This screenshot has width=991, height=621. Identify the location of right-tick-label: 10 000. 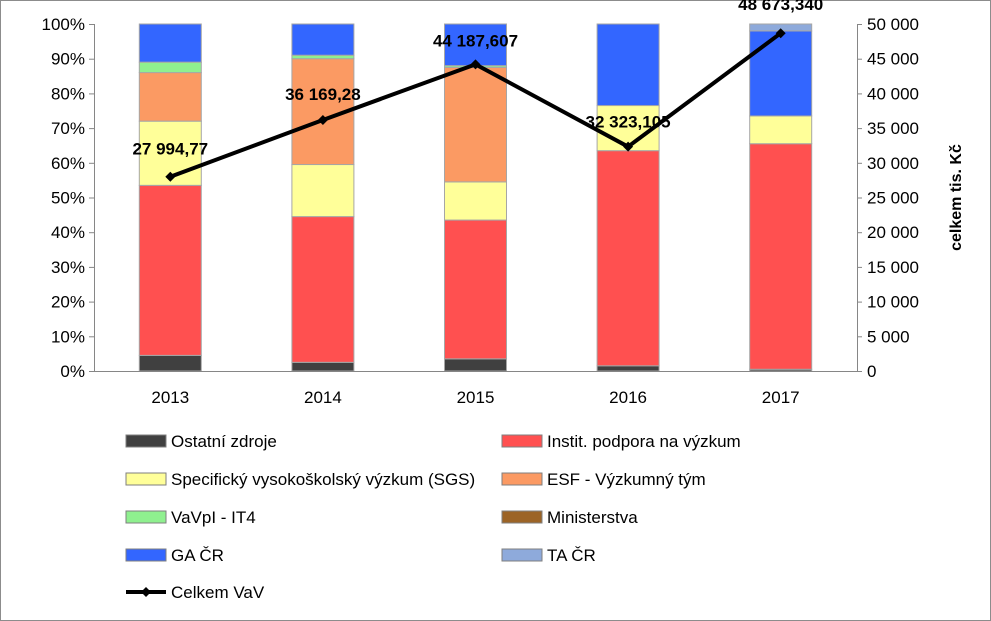
(893, 302).